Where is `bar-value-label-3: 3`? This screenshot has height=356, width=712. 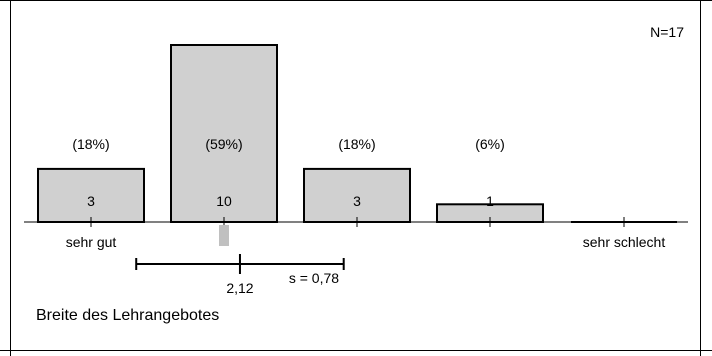 bar-value-label-3: 3 is located at coordinates (357, 201).